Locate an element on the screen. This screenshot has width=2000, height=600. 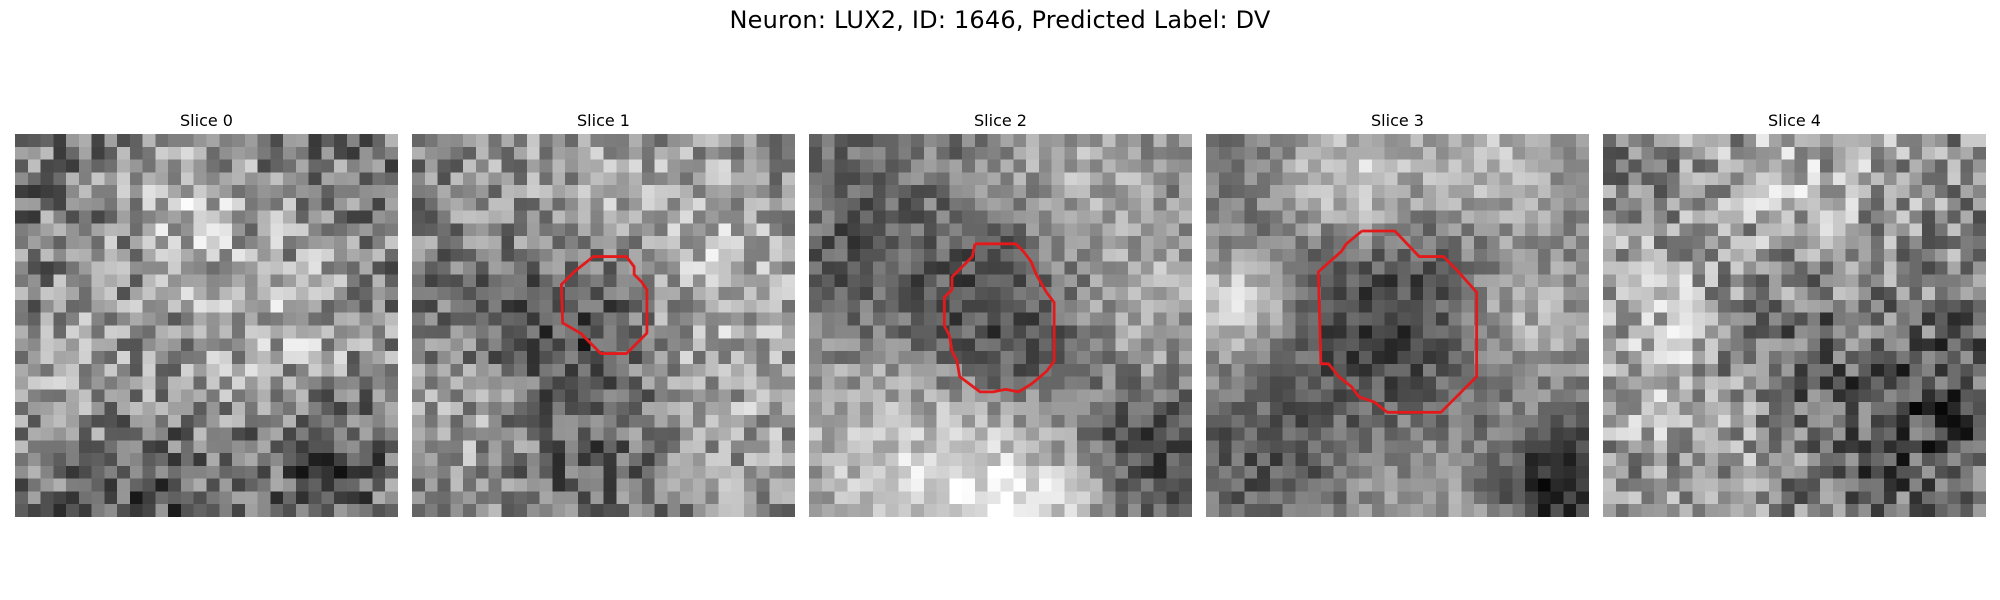
slice-title-2: Slice 2 is located at coordinates (1000, 120).